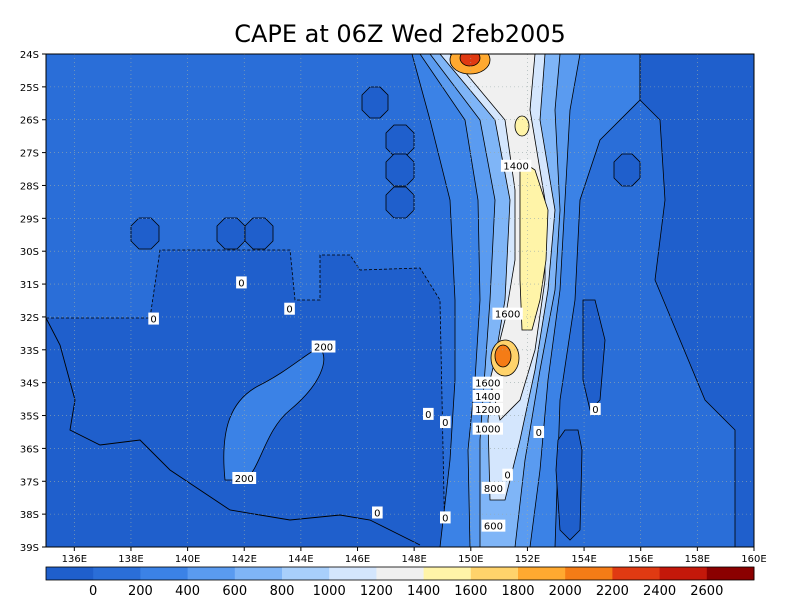 The image size is (800, 600). I want to click on y-tick-label: 26S, so click(29, 121).